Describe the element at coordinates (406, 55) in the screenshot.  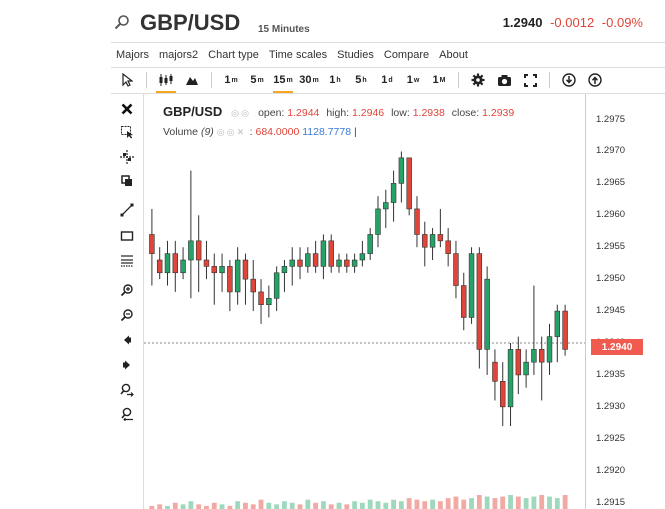
I see `menu-compare: Compare` at that location.